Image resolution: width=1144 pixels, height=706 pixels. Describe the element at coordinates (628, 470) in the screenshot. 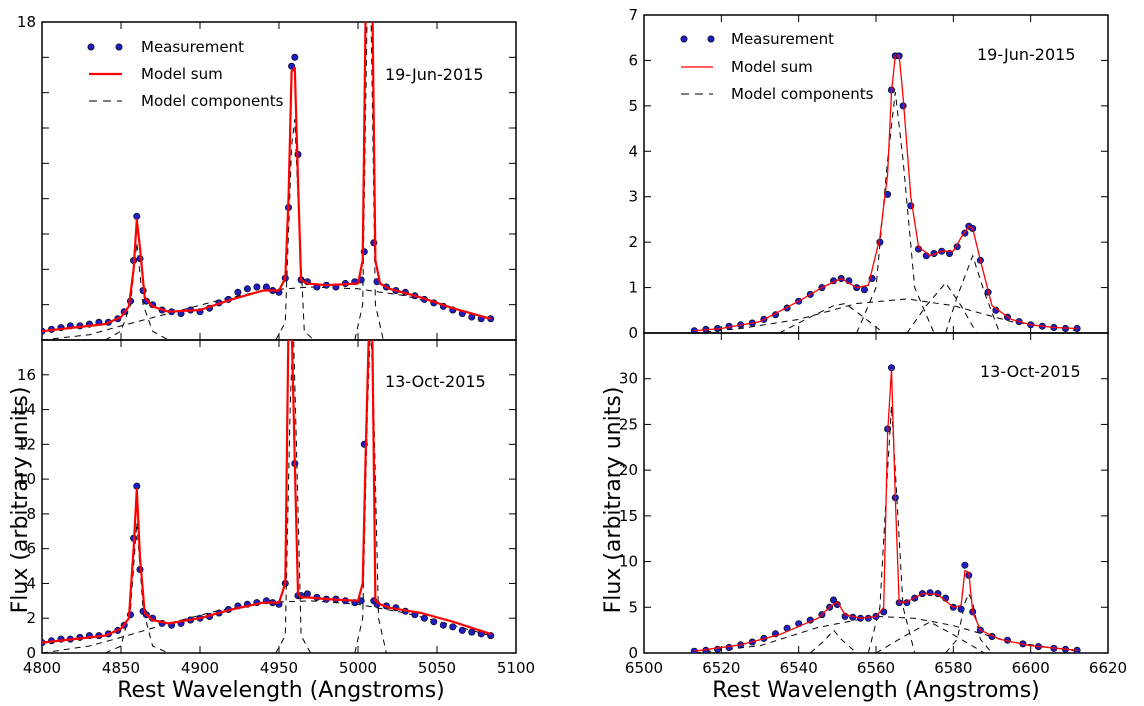

I see `y-tick-label: 20` at that location.